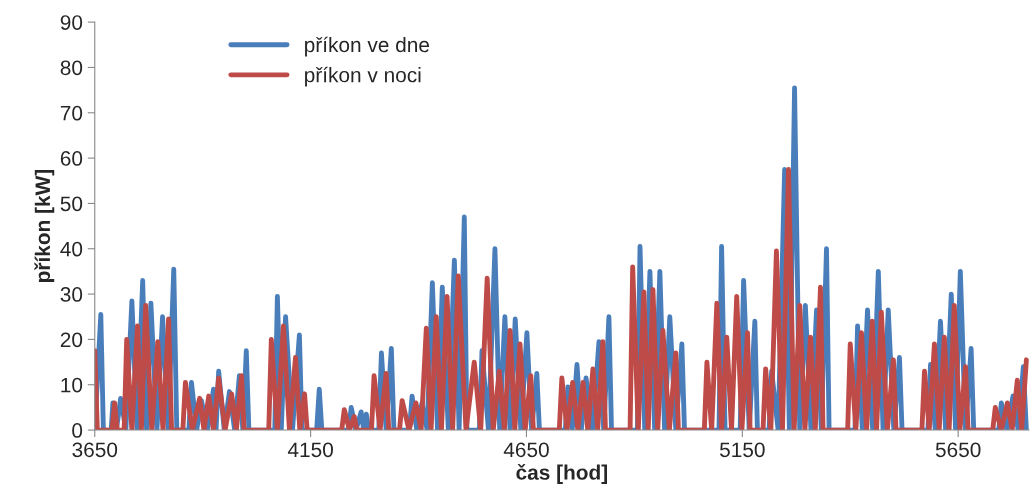  I want to click on y-tick-label: 70, so click(71, 113).